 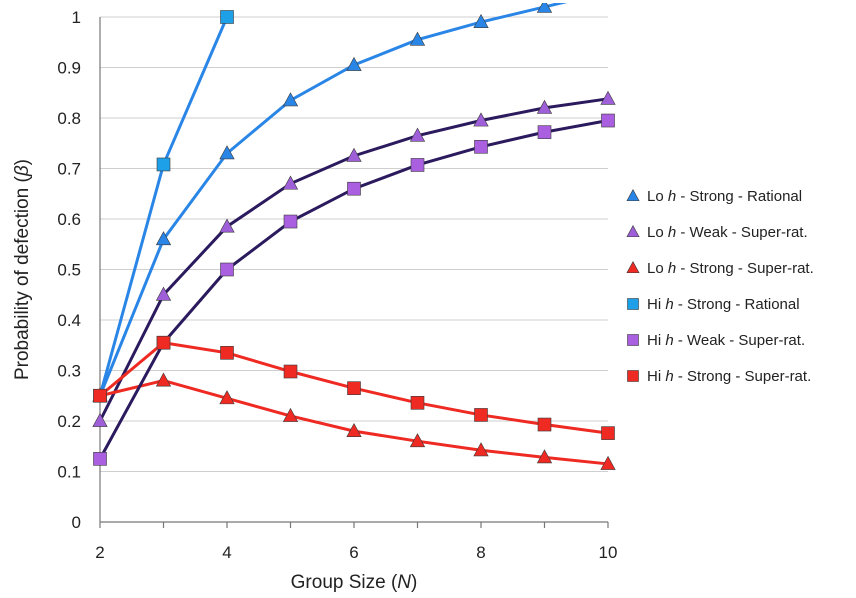 What do you see at coordinates (730, 268) in the screenshot?
I see `legend-label: Lo h - Strong - Super-rat.` at bounding box center [730, 268].